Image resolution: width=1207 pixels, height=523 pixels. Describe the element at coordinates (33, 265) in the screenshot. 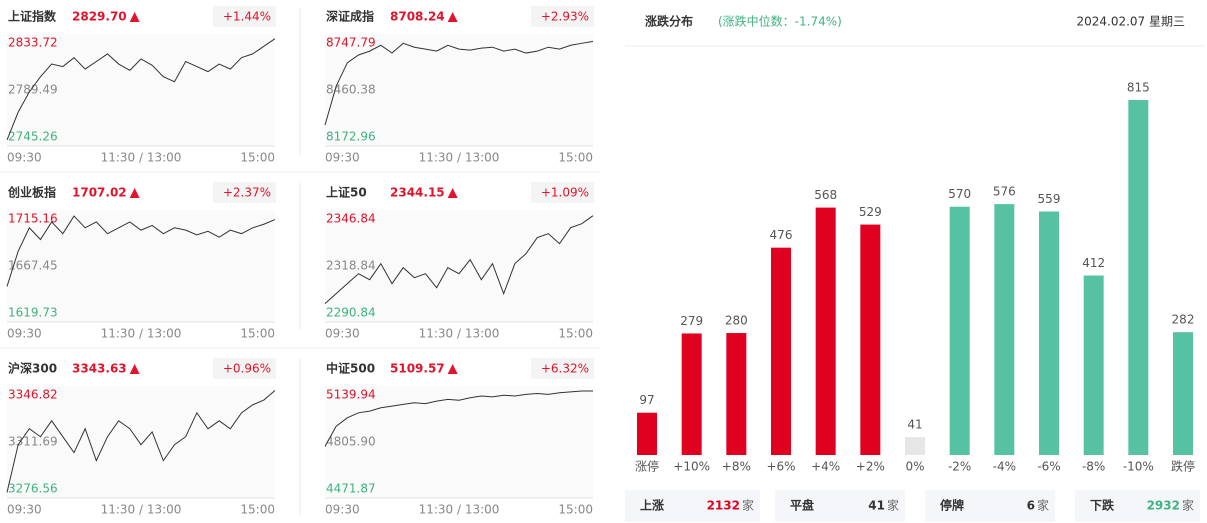

I see `y-tick-label: 1667.45` at that location.